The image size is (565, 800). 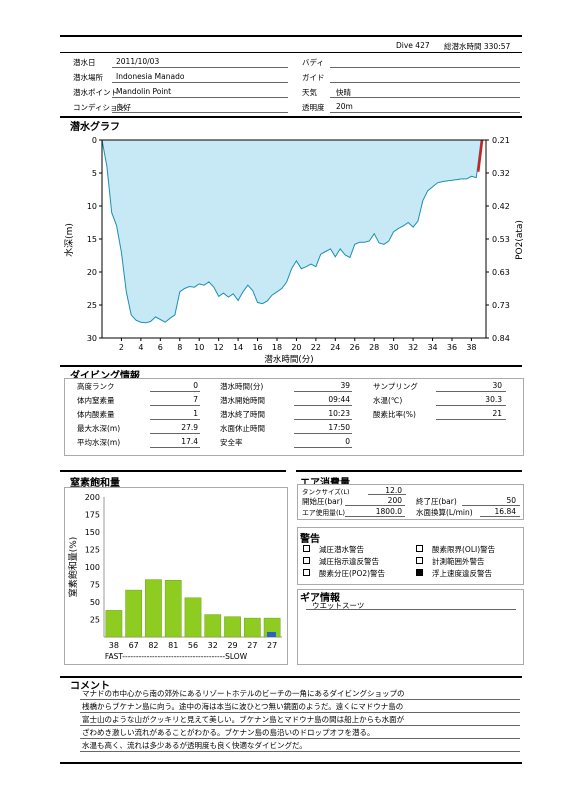 What do you see at coordinates (189, 441) in the screenshot?
I see `info-value: 17.4` at bounding box center [189, 441].